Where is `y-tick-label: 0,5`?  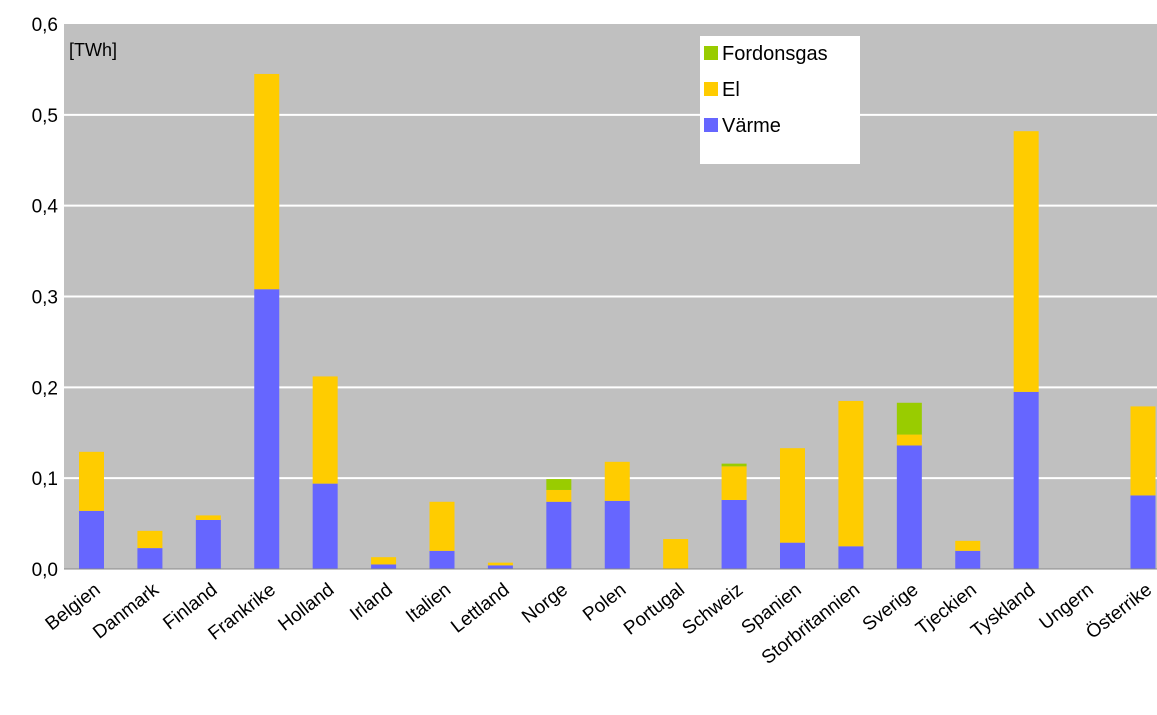 y-tick-label: 0,5 is located at coordinates (45, 116).